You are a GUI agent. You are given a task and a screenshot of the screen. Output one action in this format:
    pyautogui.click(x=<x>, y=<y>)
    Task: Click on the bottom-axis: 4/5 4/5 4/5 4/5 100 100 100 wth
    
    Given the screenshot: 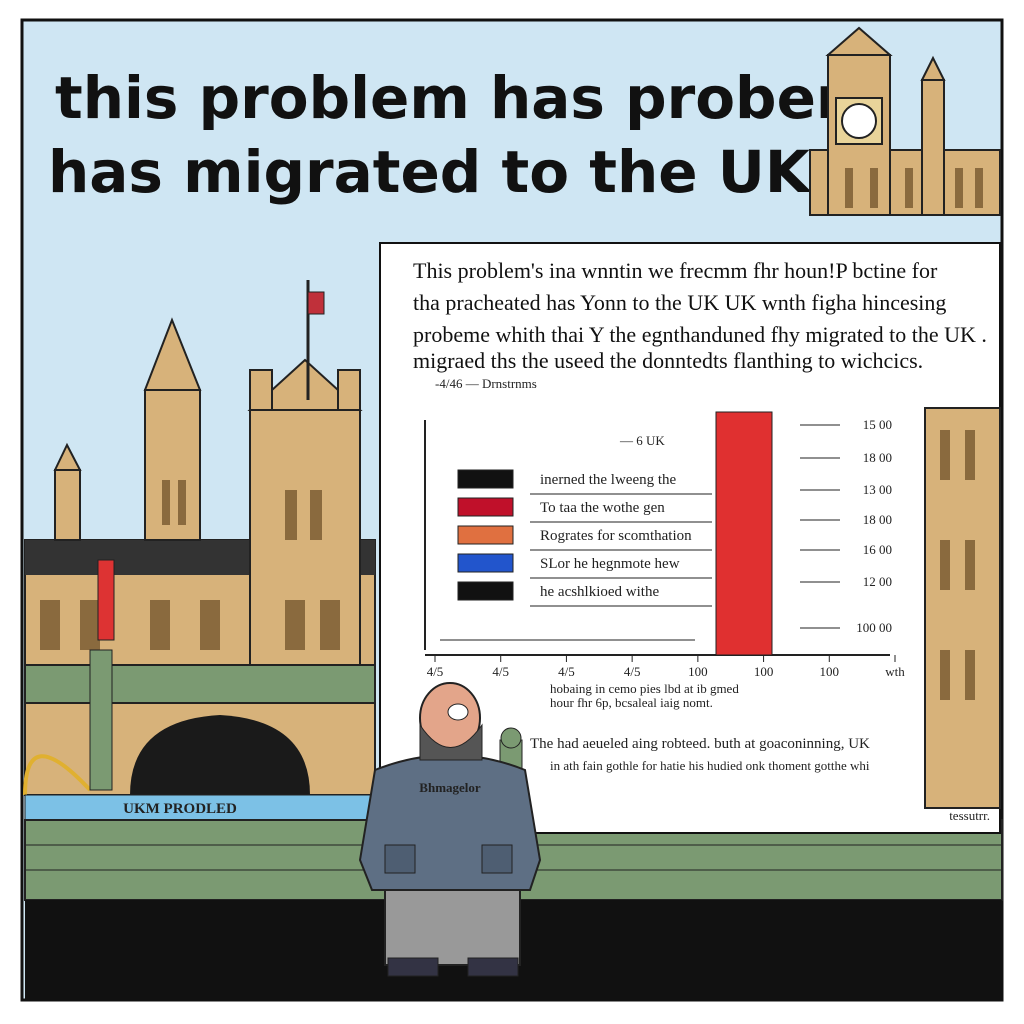 What is the action you would take?
    pyautogui.click(x=666, y=667)
    